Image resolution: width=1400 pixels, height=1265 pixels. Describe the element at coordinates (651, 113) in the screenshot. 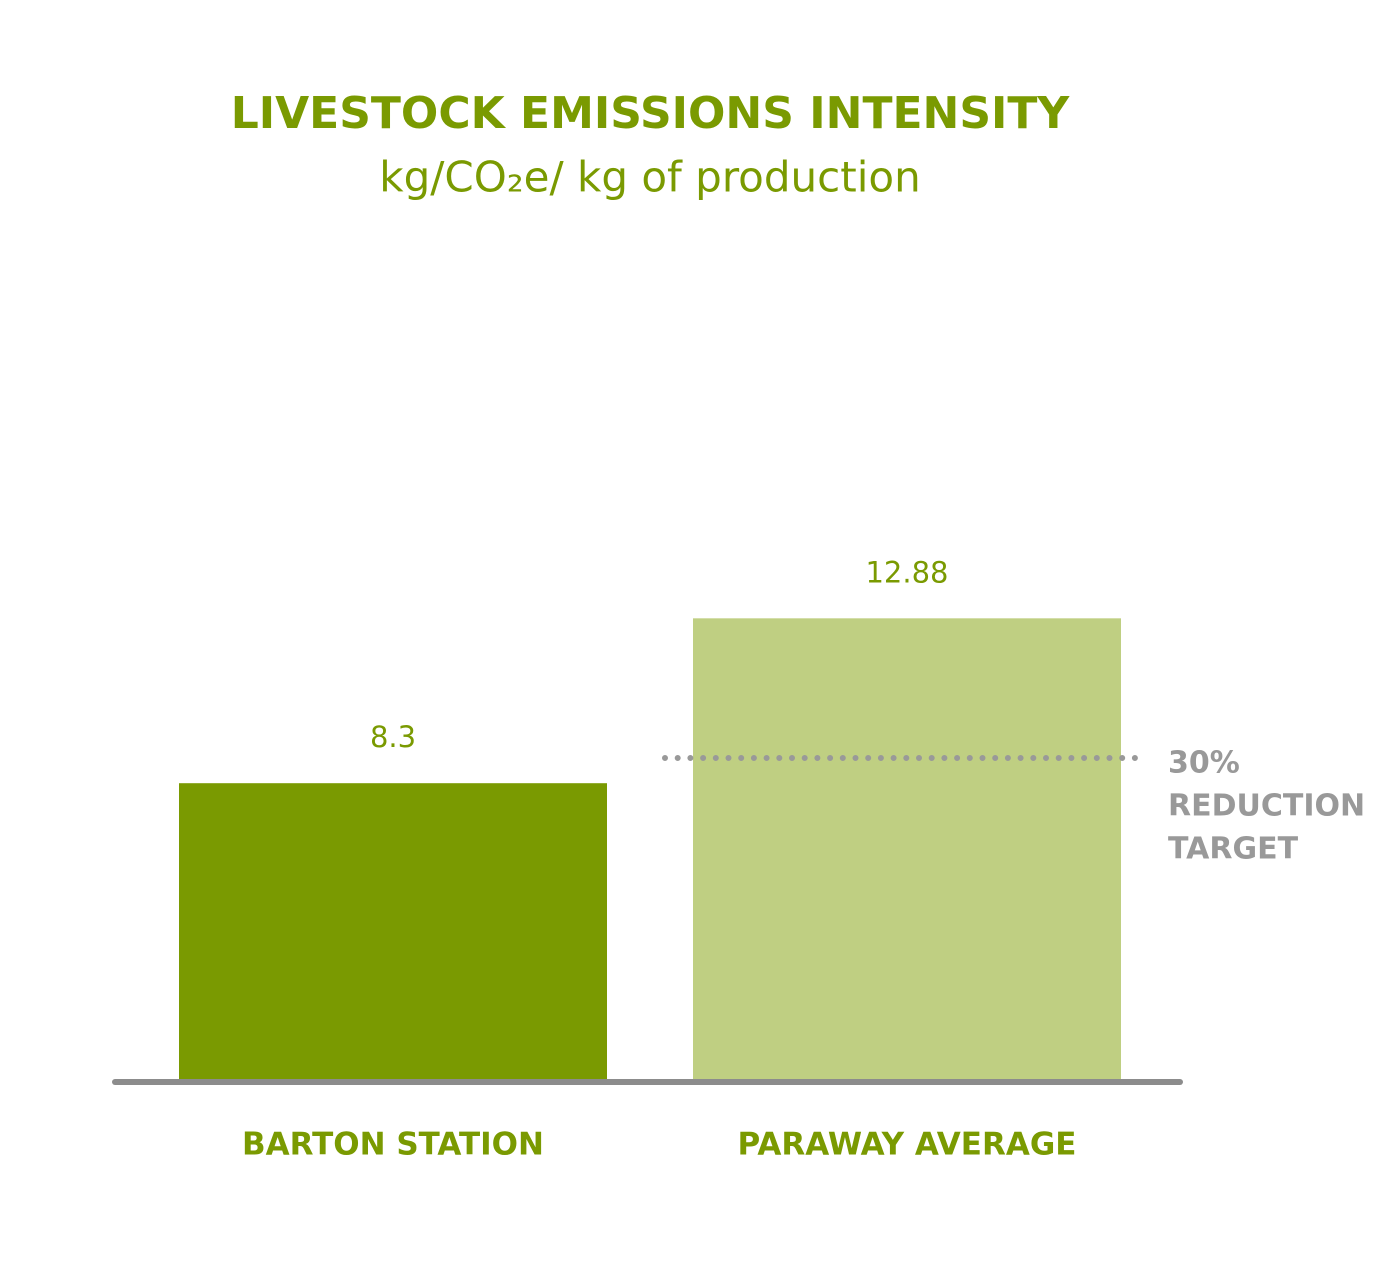

I see `chart-title: LIVESTOCK EMISSIONS INTENSITY` at that location.